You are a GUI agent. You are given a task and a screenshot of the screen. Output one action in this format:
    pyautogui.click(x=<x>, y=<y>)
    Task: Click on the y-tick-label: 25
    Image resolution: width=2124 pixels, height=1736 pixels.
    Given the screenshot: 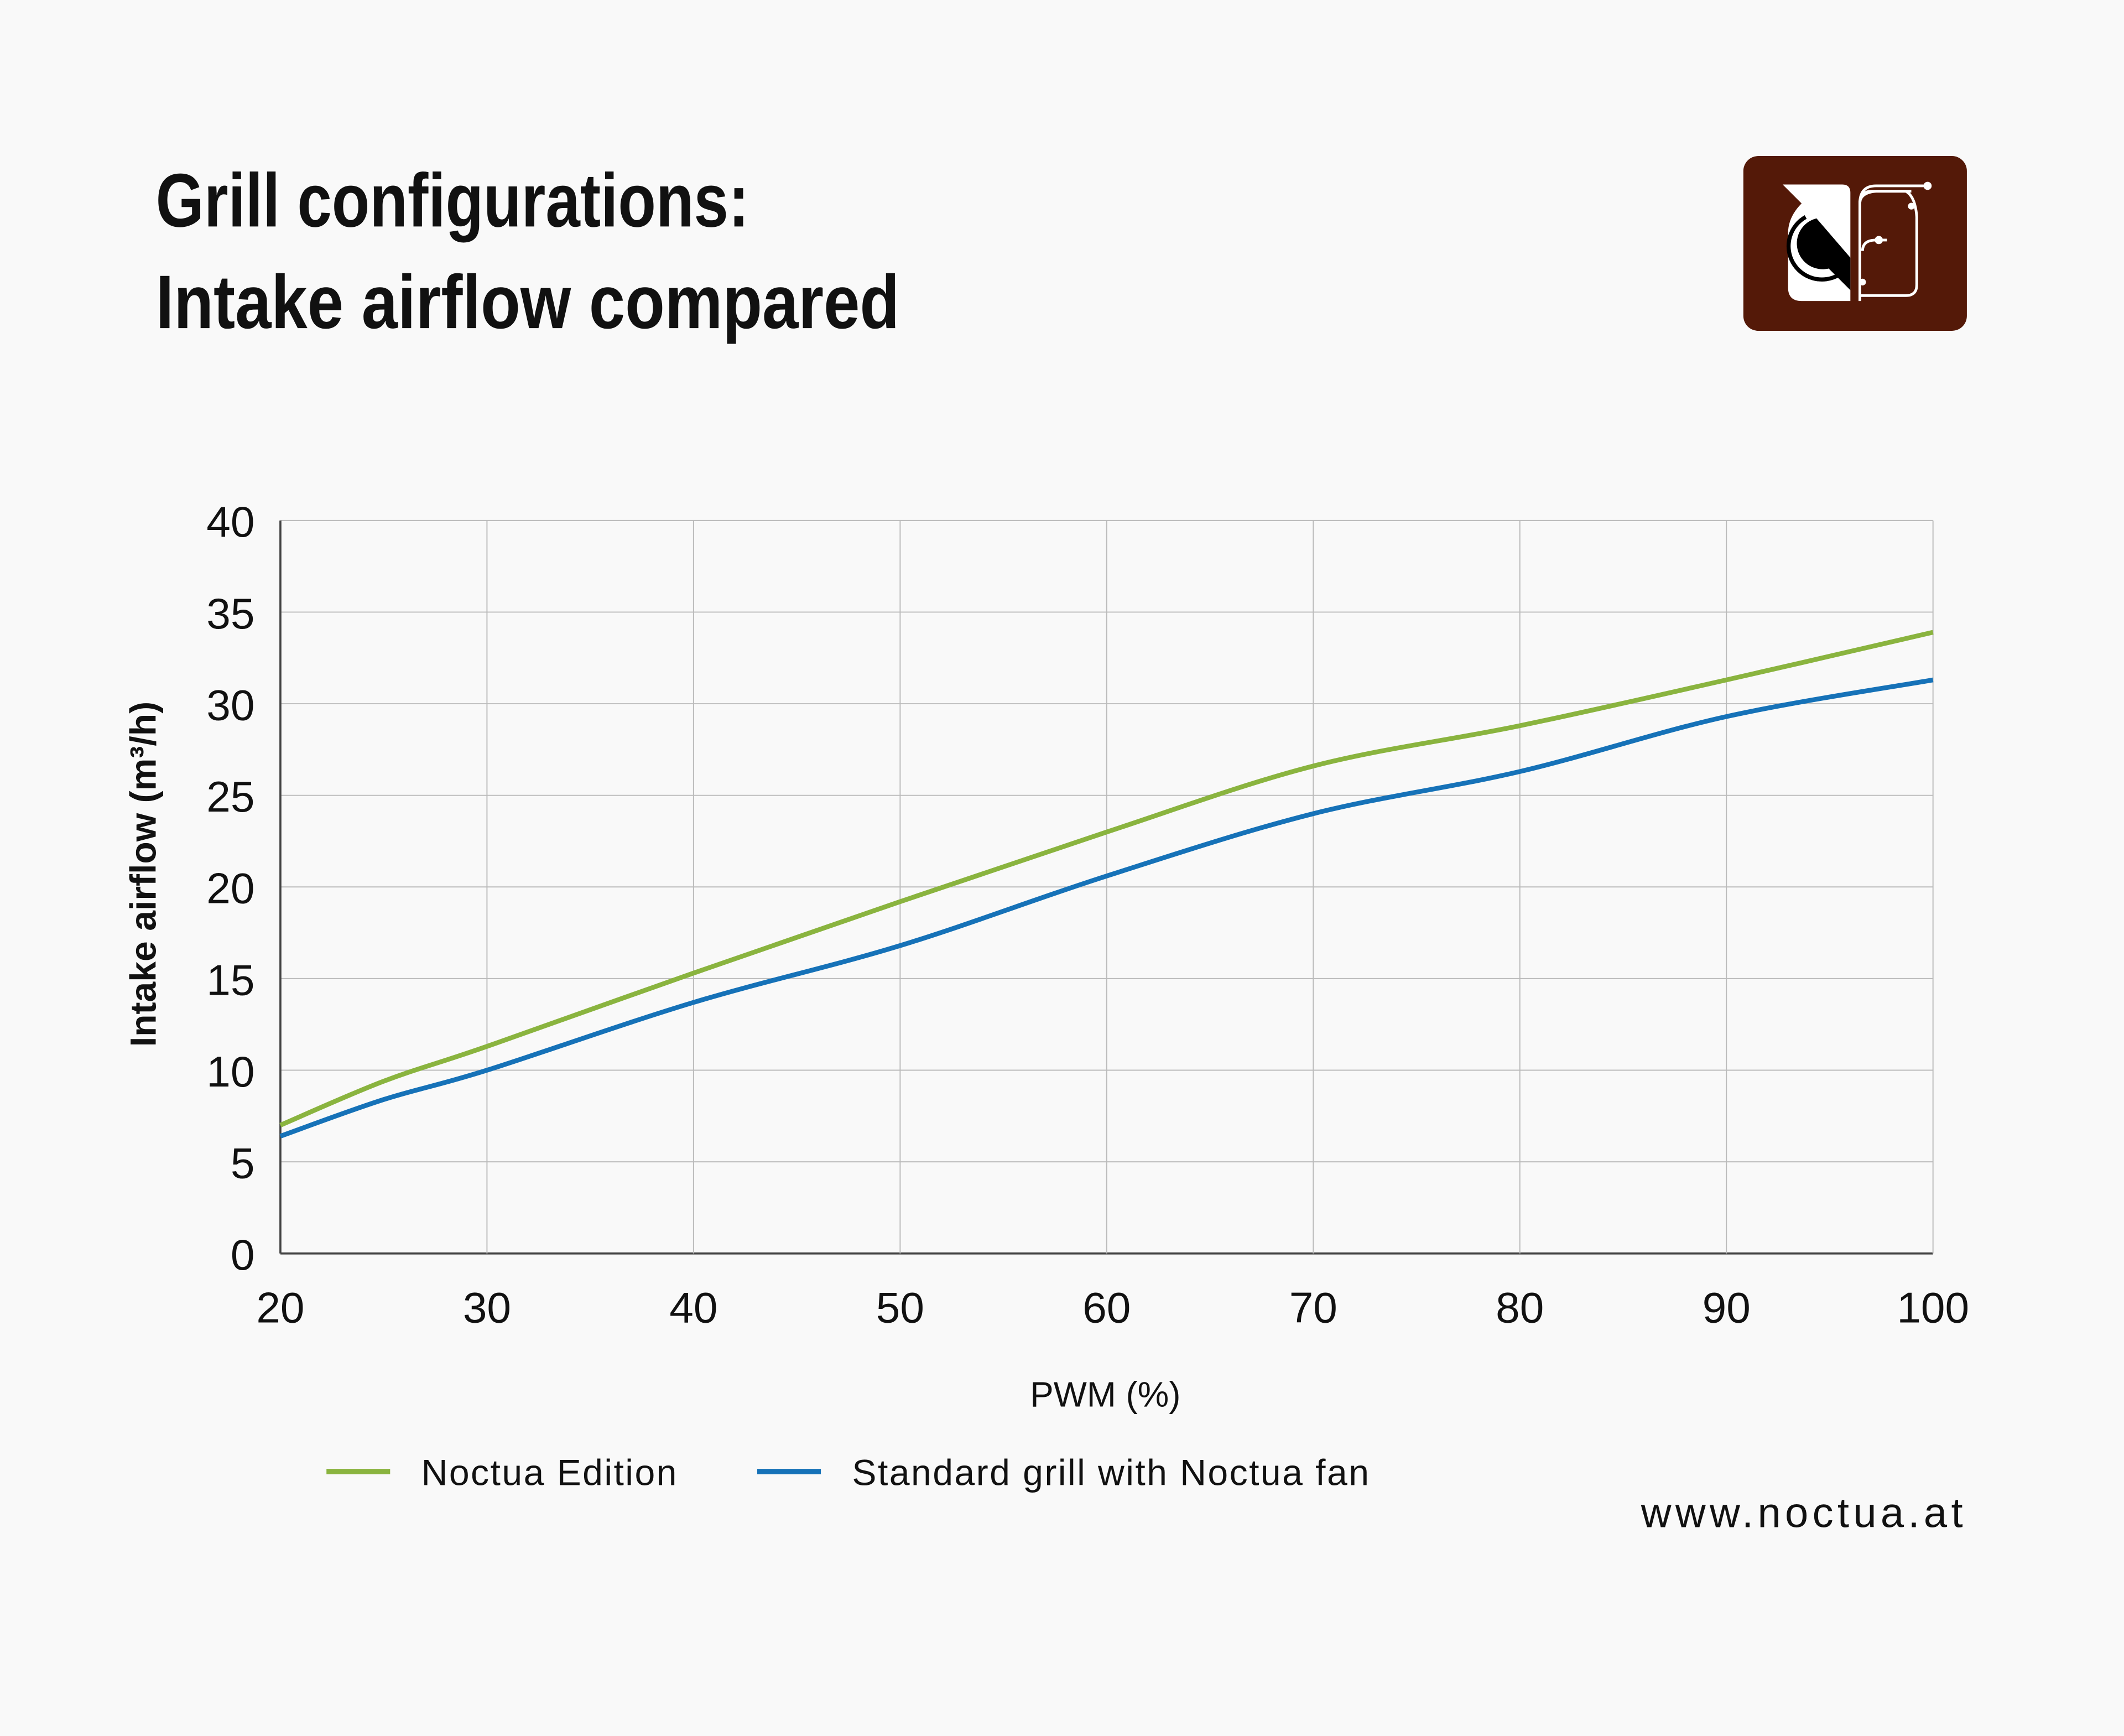 What is the action you would take?
    pyautogui.click(x=230, y=796)
    